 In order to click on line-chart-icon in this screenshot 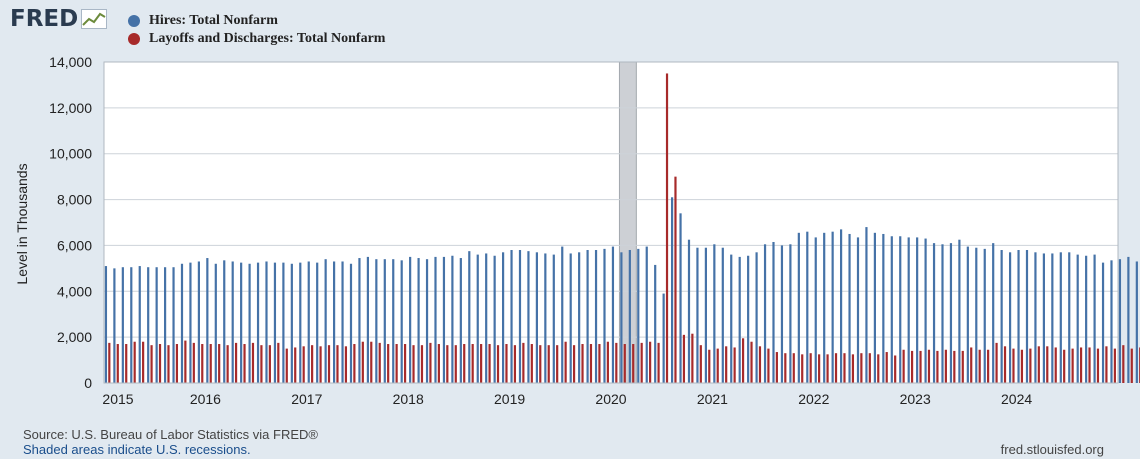, I will do `click(94, 19)`.